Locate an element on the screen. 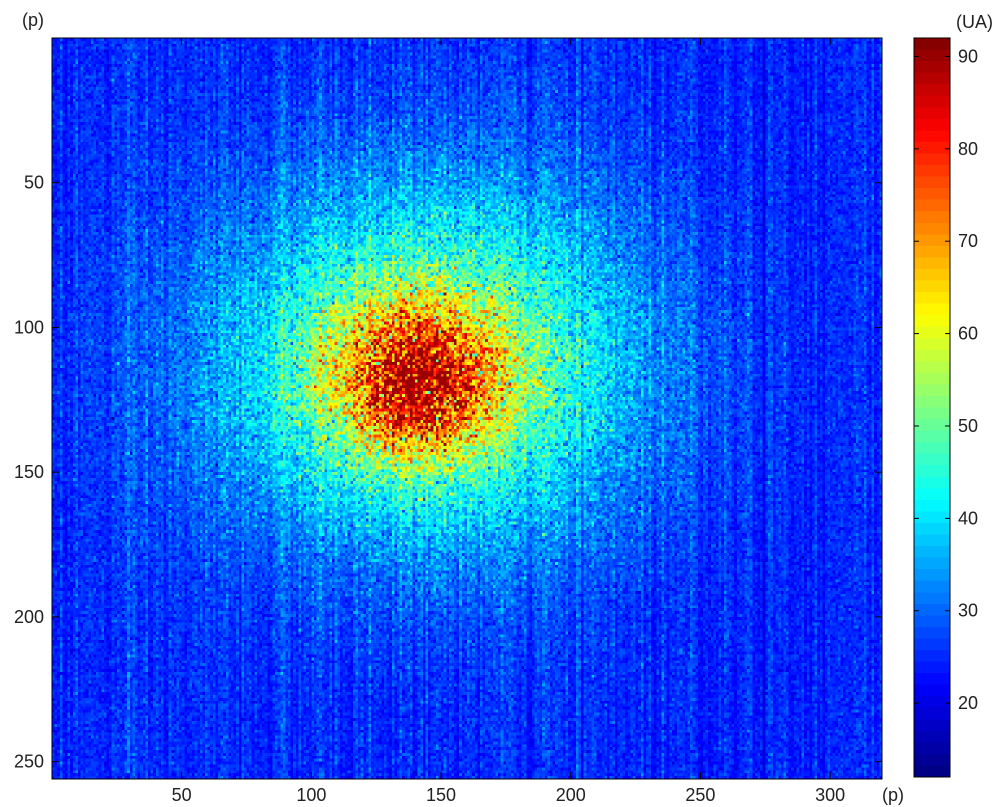 The width and height of the screenshot is (1003, 807). x-tick-label: 50 is located at coordinates (182, 795).